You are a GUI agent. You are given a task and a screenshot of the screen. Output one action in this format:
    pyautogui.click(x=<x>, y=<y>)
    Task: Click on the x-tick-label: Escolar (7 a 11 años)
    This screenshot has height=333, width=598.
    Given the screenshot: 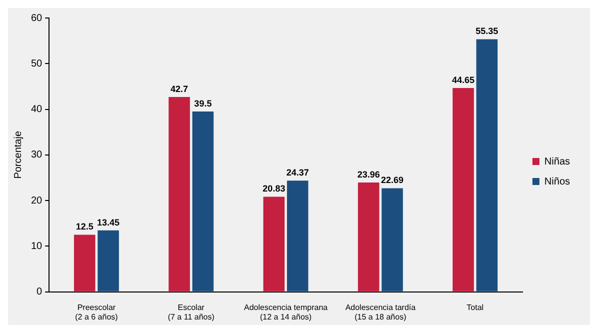 What is the action you would take?
    pyautogui.click(x=191, y=312)
    